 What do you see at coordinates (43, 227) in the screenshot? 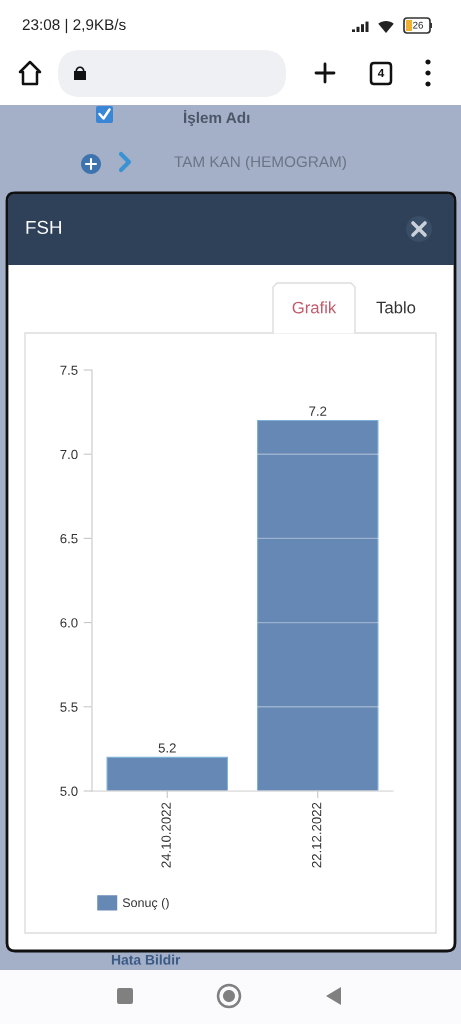
I see `chart-title: FSH` at bounding box center [43, 227].